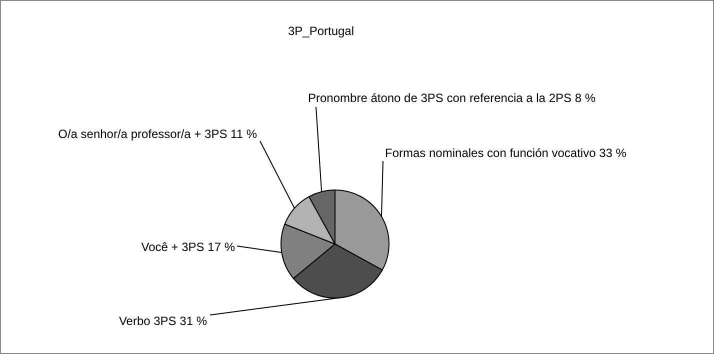 The width and height of the screenshot is (714, 354). What do you see at coordinates (188, 247) in the screenshot?
I see `slice-label: Você + 3PS 17 %` at bounding box center [188, 247].